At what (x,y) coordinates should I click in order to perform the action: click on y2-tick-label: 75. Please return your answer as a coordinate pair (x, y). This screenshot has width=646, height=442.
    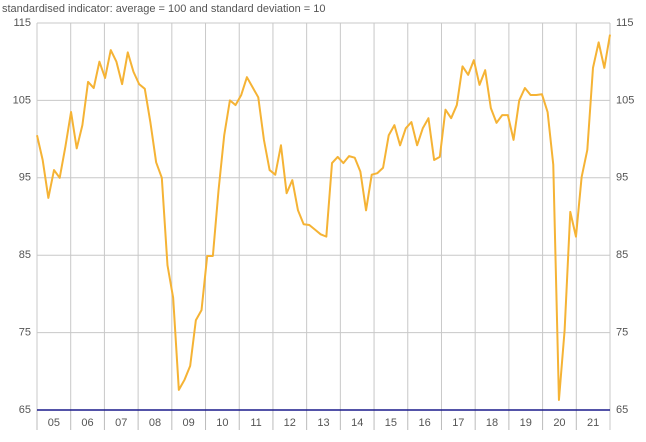
    Looking at the image, I should click on (622, 333).